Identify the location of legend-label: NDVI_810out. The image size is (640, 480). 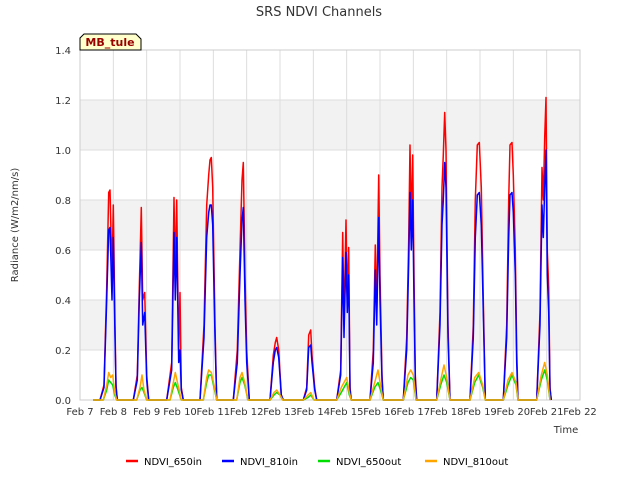
(475, 462).